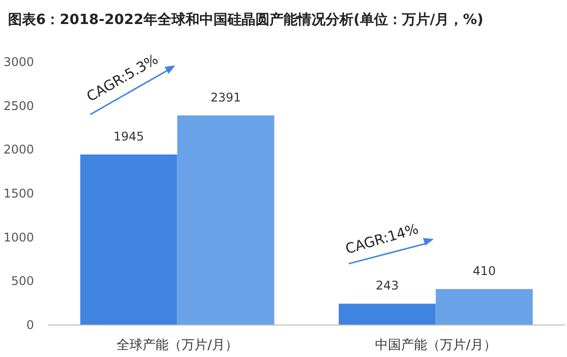 The width and height of the screenshot is (567, 357). What do you see at coordinates (18, 237) in the screenshot?
I see `y-tick-label: 1000` at bounding box center [18, 237].